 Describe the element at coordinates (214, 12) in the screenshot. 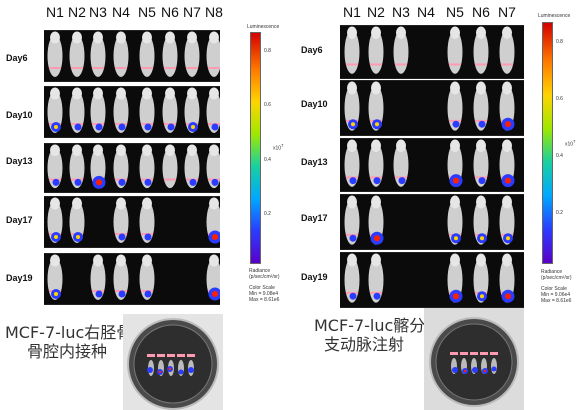

I see `left-col-label: N8` at that location.